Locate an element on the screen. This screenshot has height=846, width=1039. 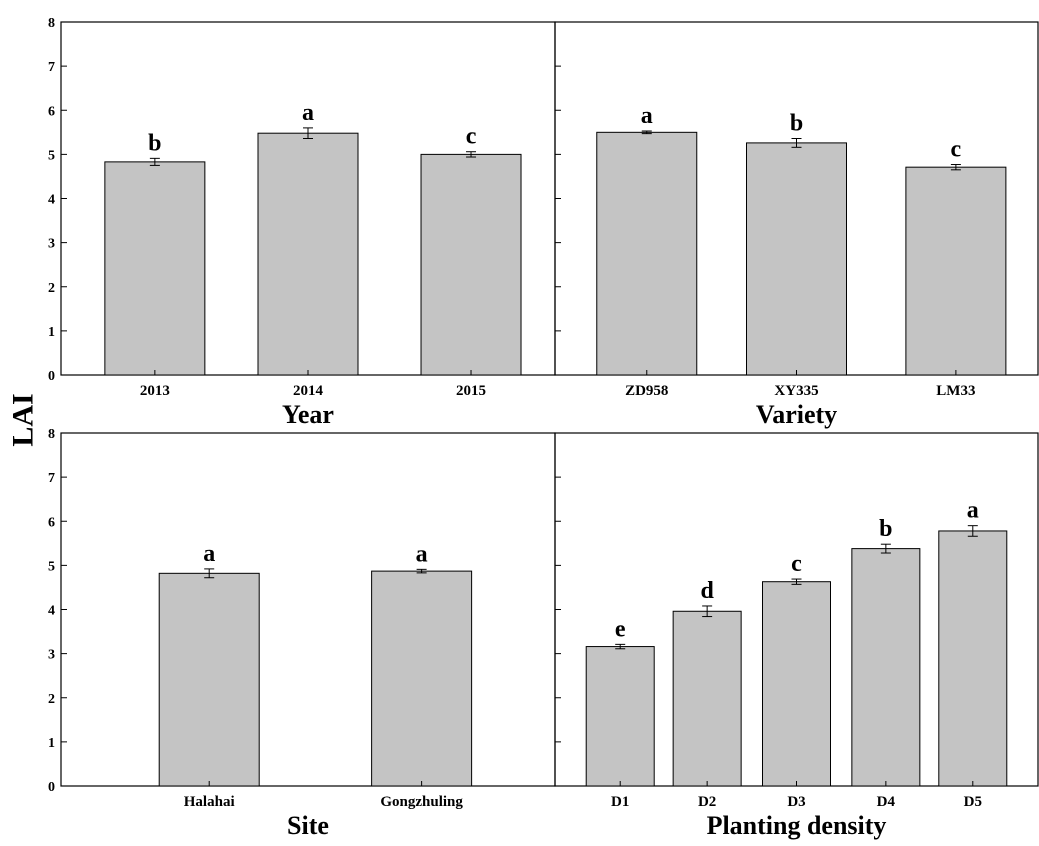
x-tick-label-2015: 2015 is located at coordinates (471, 391).